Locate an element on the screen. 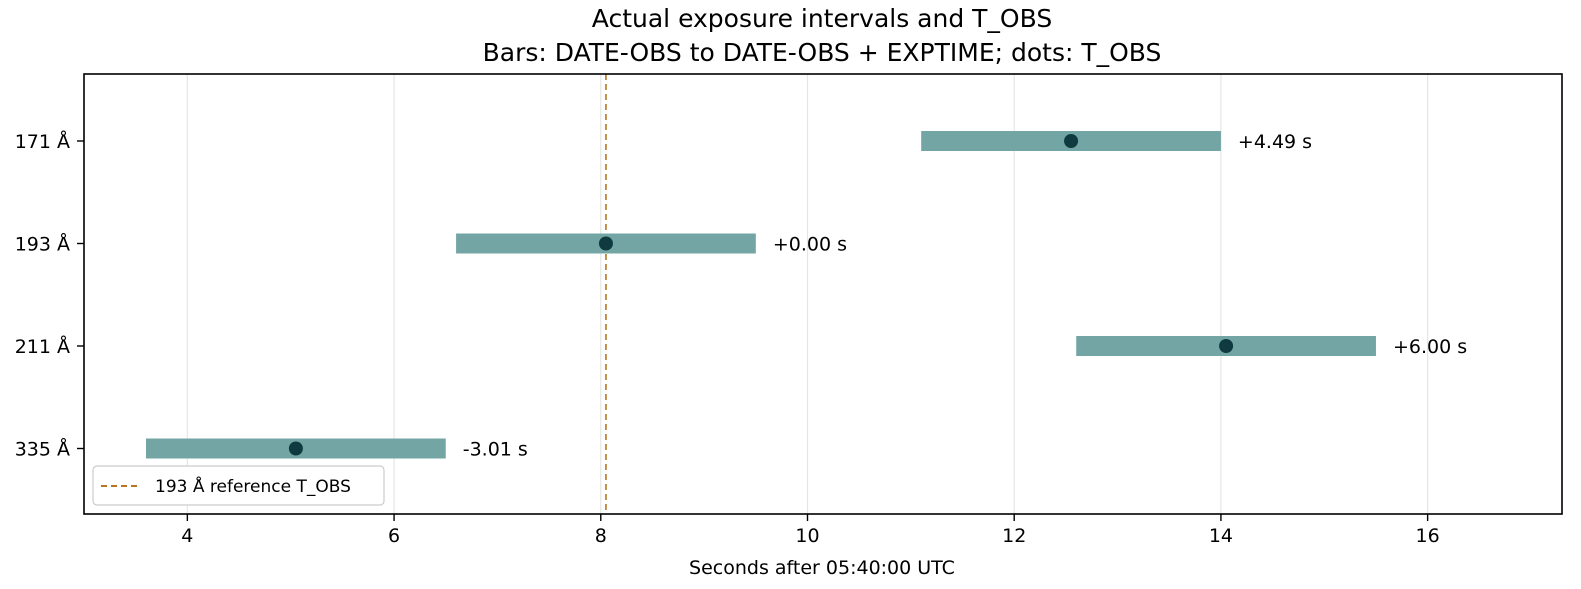 Image resolution: width=1581 pixels, height=589 pixels. chart-title: Actual exposure intervals and T_OBS is located at coordinates (822, 18).